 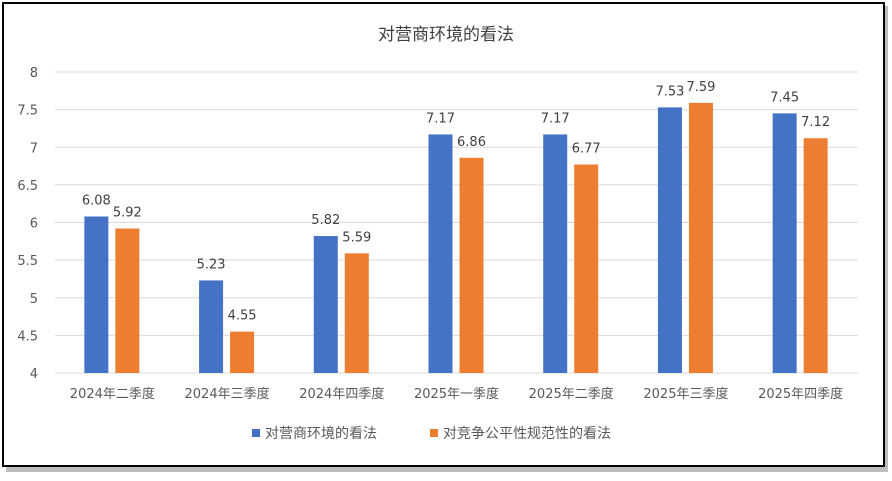 I want to click on data-label: 7.59, so click(x=700, y=87).